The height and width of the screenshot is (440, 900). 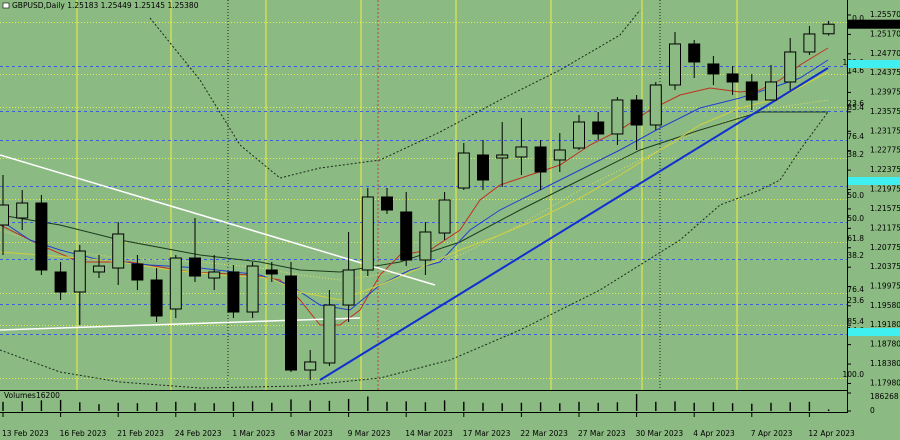 I want to click on x-tick-label: 13 Feb 2023, so click(x=25, y=433).